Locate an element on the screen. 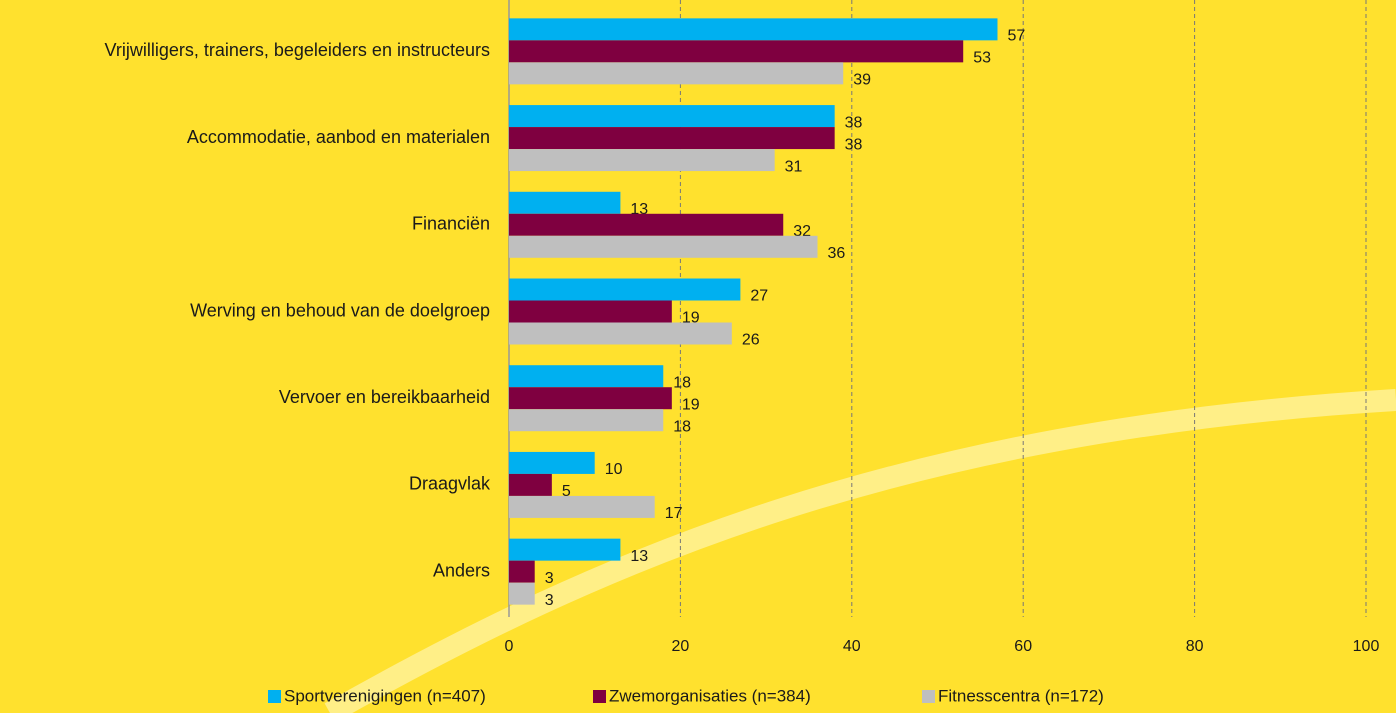 The width and height of the screenshot is (1396, 713). category-label: Draagvlak is located at coordinates (450, 484).